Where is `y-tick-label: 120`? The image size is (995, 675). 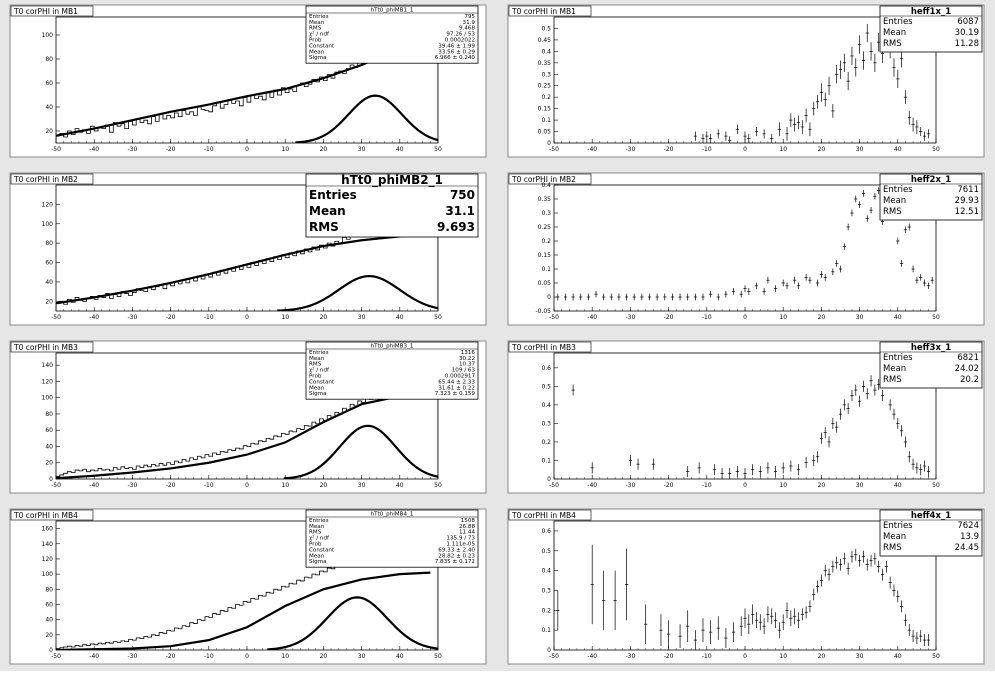 y-tick-label: 120 is located at coordinates (48, 204).